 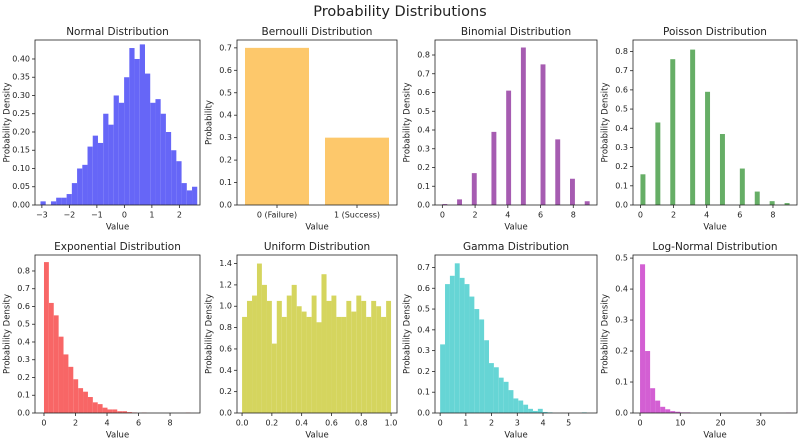 What do you see at coordinates (210, 122) in the screenshot?
I see `y-axis-label: Probability` at bounding box center [210, 122].